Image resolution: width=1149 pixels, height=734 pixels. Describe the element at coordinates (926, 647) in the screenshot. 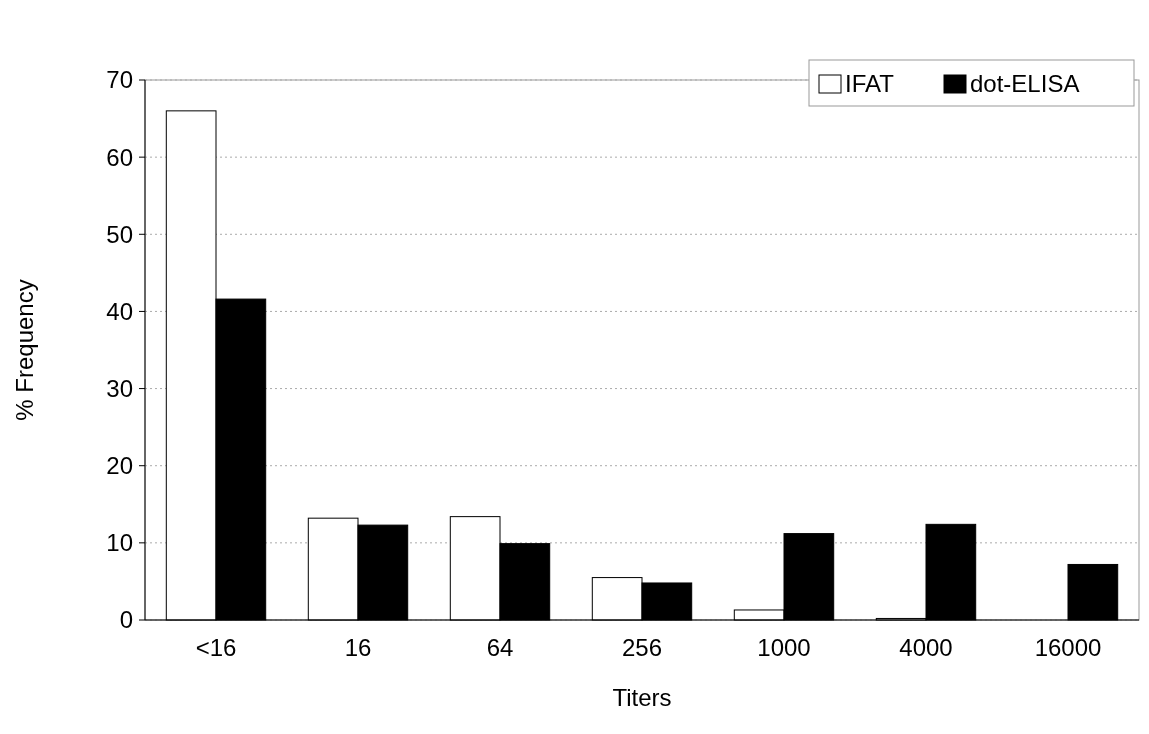

I see `x-tick-label: 4000` at that location.